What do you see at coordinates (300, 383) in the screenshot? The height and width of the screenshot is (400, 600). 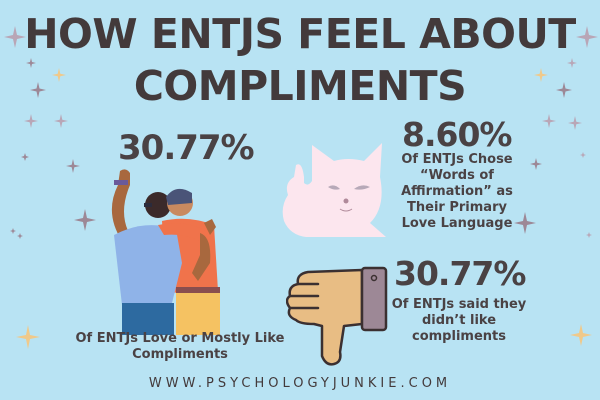 I see `website-url: WWW.PSYCHOLOGYJUNKIE.COM` at bounding box center [300, 383].